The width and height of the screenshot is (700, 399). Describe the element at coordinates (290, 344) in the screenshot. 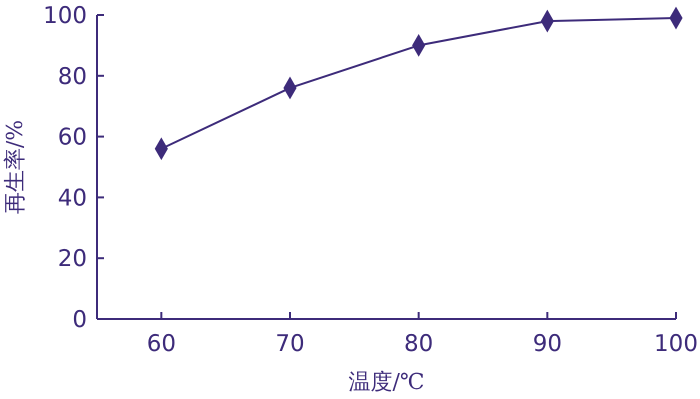

I see `x-tick-label: 70` at that location.